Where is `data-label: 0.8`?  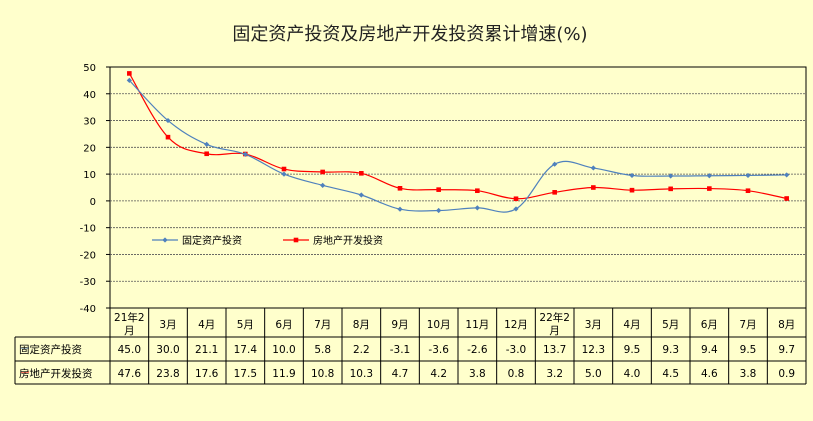
data-label: 0.8 is located at coordinates (516, 374).